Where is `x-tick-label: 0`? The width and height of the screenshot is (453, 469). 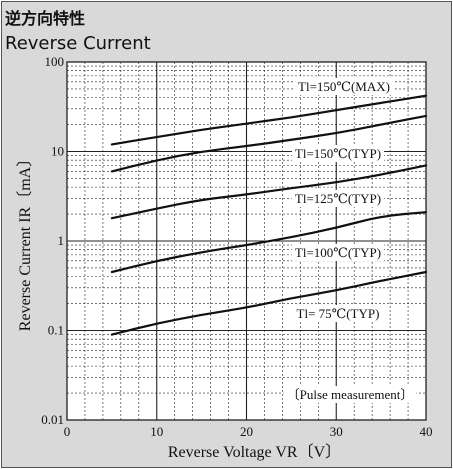
x-tick-label: 0 is located at coordinates (67, 431).